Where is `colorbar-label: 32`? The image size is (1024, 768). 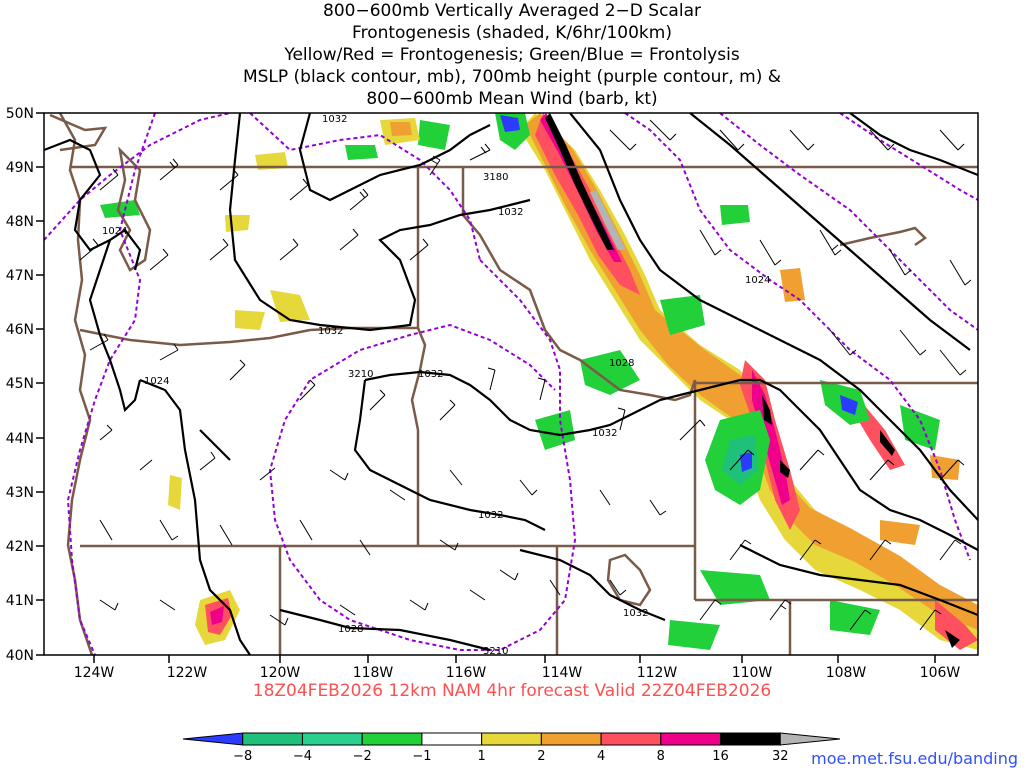
colorbar-label: 32 is located at coordinates (780, 756).